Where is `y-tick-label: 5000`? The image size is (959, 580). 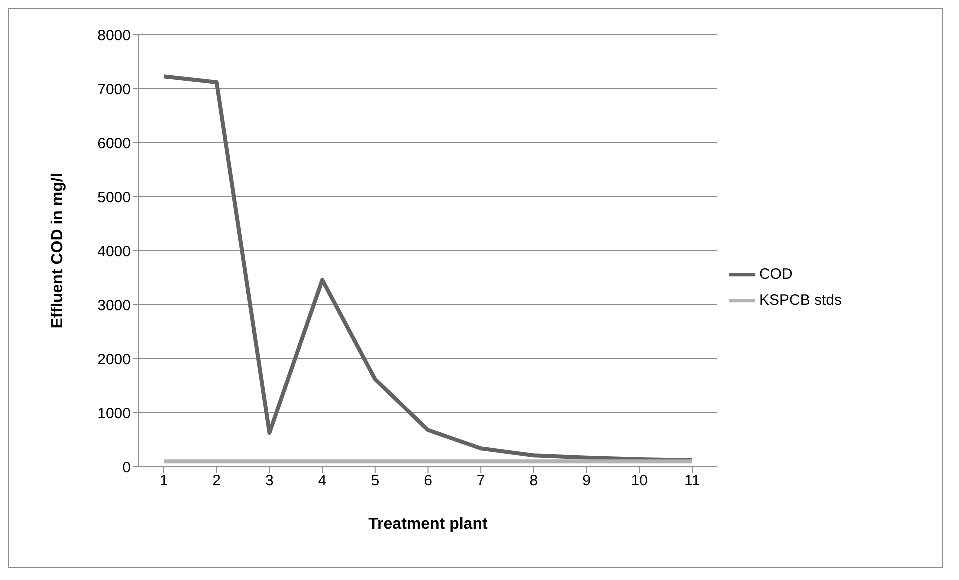
y-tick-label: 5000 is located at coordinates (114, 197).